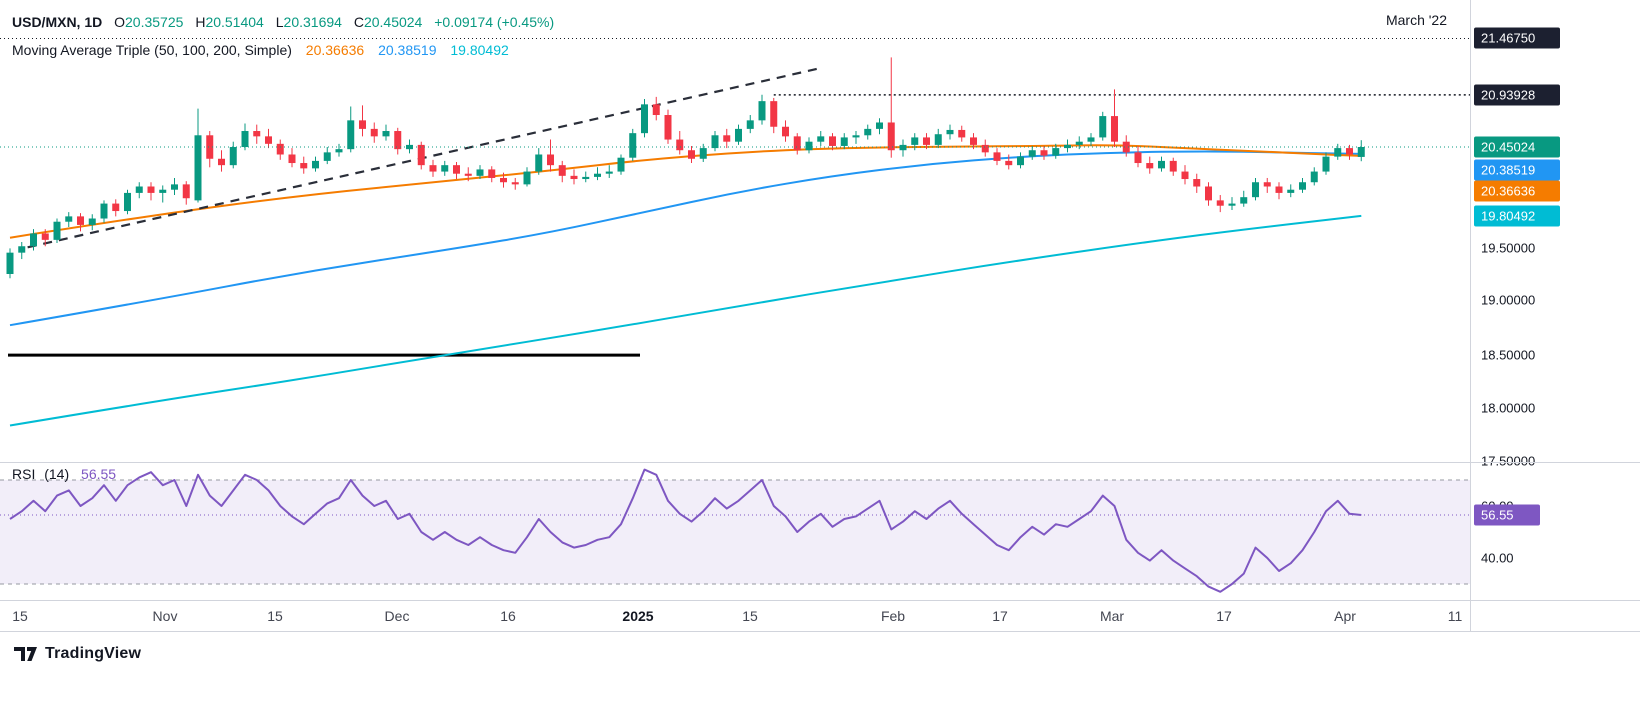 The width and height of the screenshot is (1640, 707). I want to click on price-axis-label: 19.50000, so click(1508, 248).